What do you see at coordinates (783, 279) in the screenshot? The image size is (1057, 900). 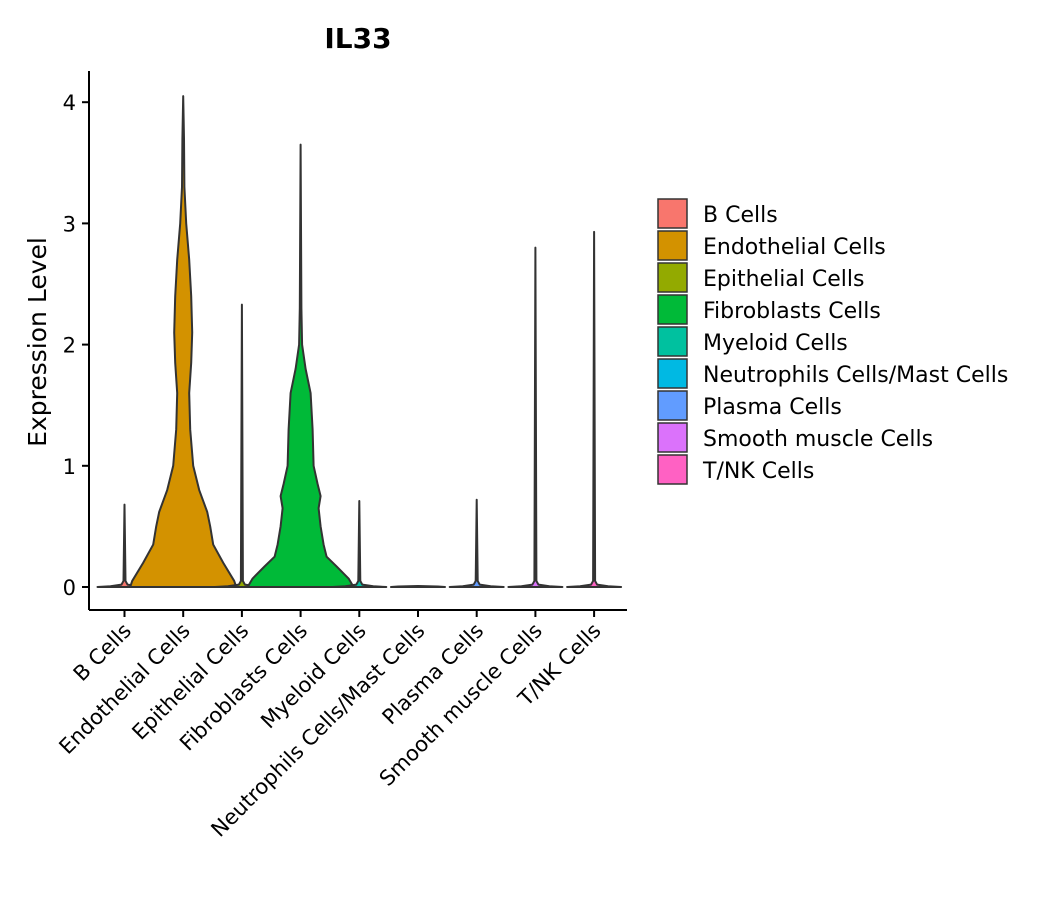 I see `legend-label: Epithelial Cells` at bounding box center [783, 279].